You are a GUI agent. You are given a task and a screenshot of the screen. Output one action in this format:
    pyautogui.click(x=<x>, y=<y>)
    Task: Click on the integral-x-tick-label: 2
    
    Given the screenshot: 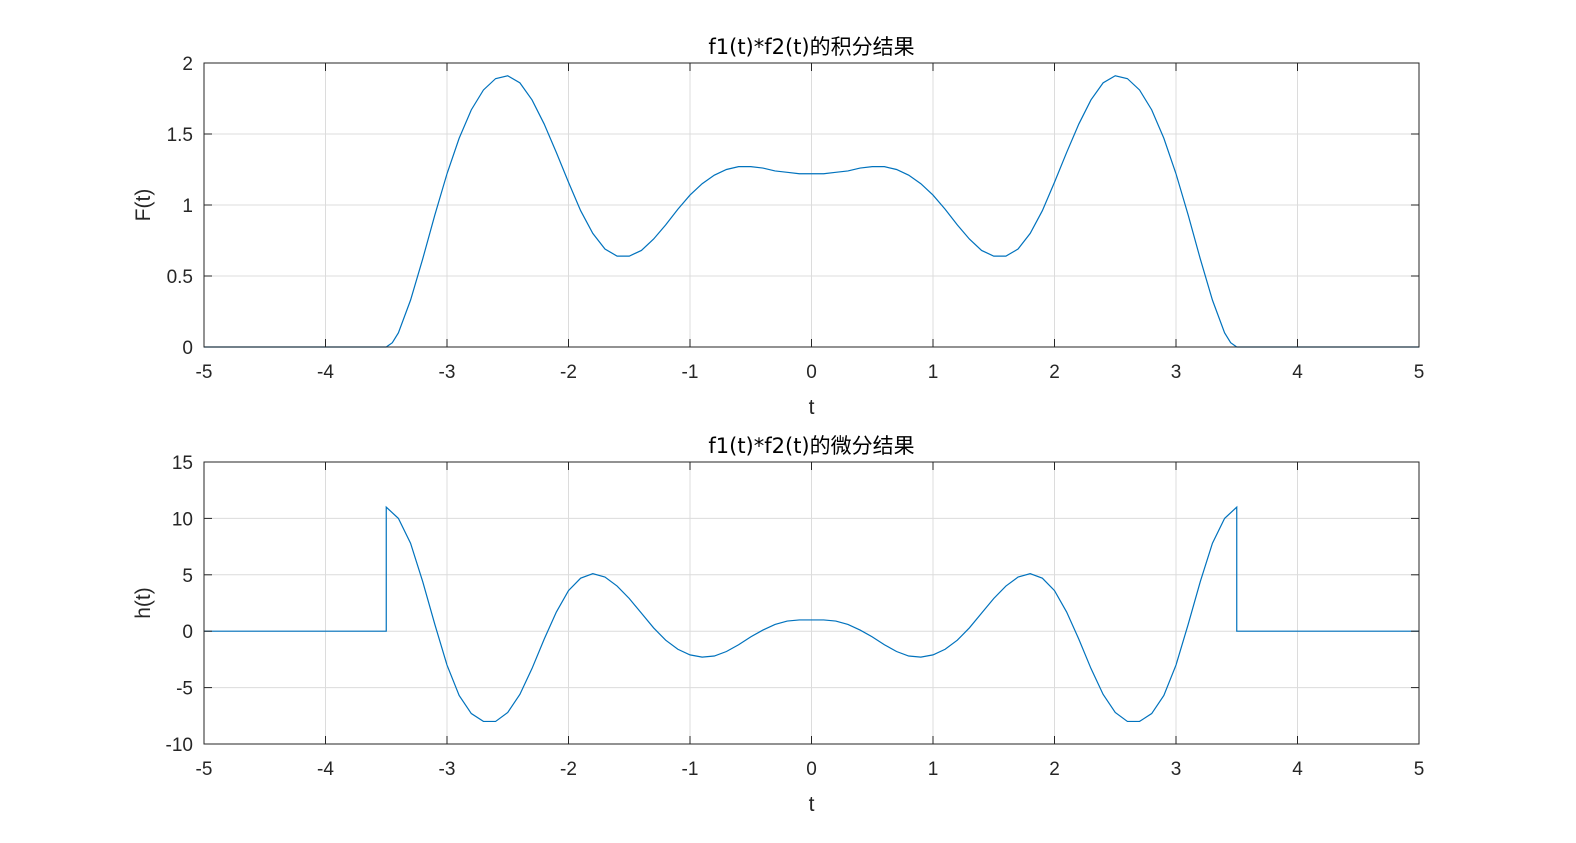 What is the action you would take?
    pyautogui.click(x=1054, y=372)
    